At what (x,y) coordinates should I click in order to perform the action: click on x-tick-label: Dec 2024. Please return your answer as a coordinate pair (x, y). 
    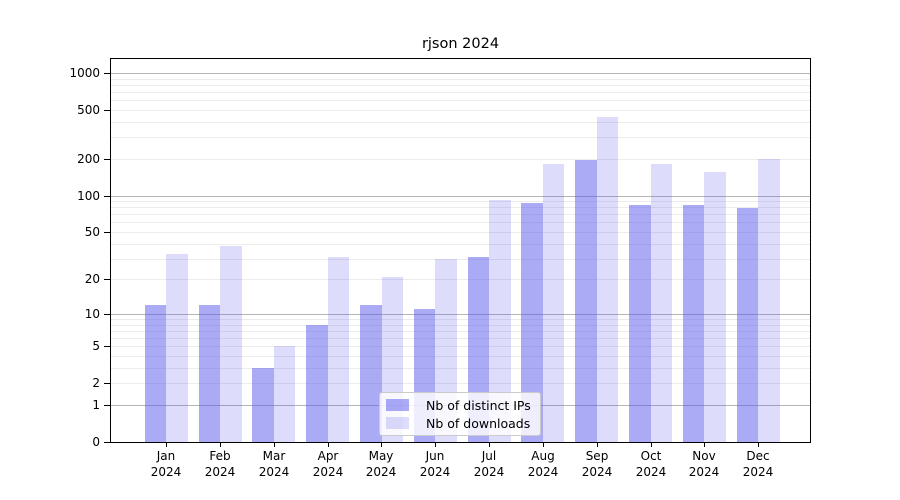
    Looking at the image, I should click on (758, 464).